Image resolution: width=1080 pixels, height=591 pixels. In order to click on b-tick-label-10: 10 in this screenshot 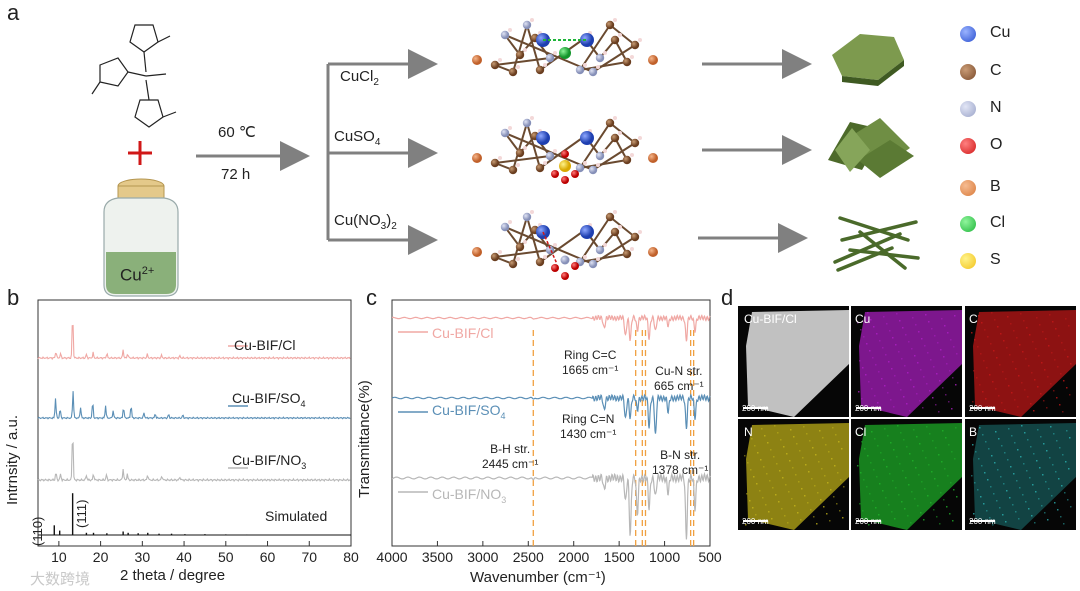, I will do `click(59, 557)`.